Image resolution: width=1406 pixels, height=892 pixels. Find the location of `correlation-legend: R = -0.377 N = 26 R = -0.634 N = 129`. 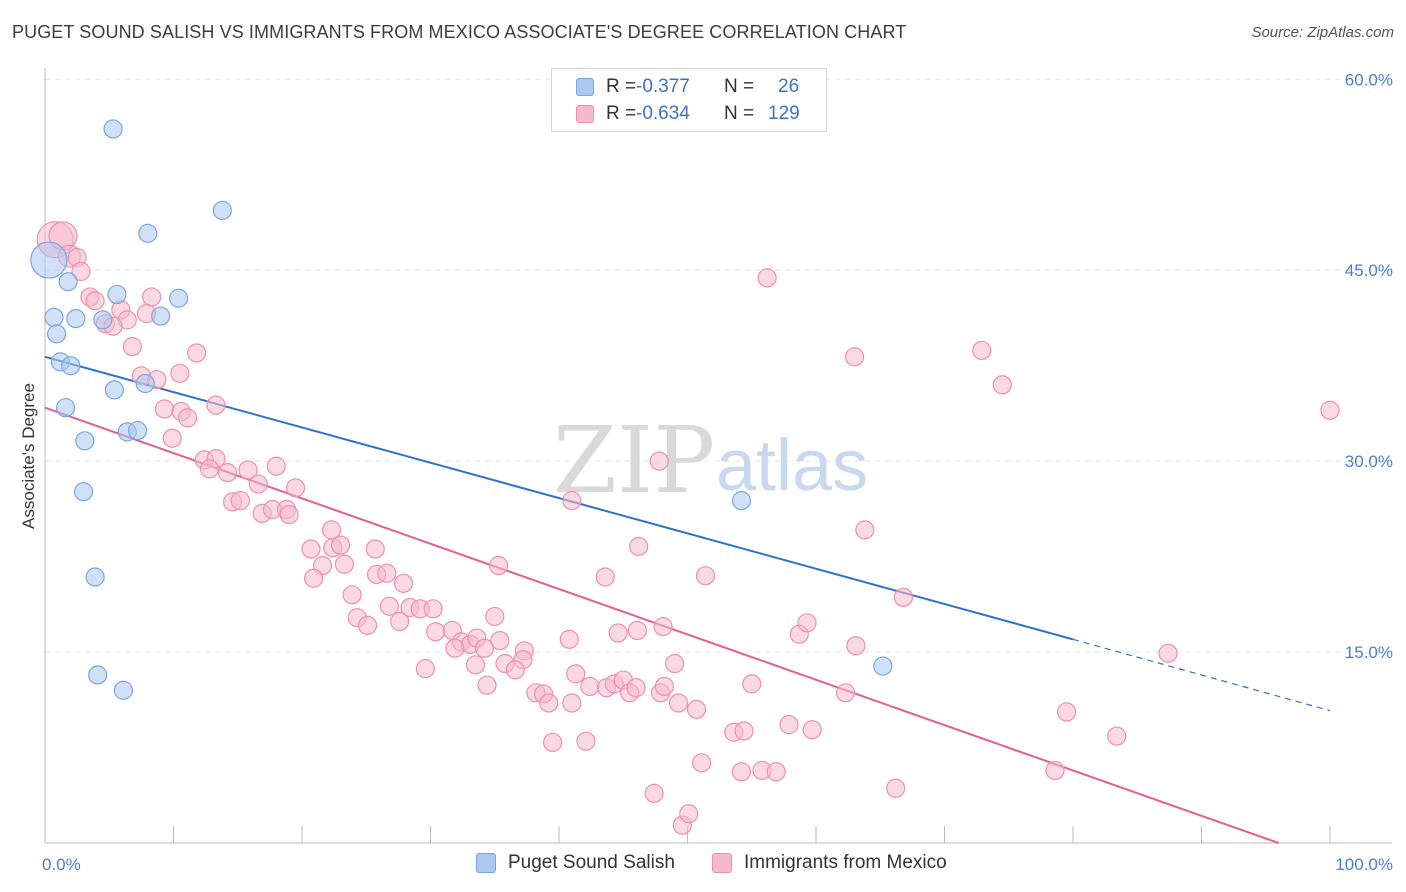

correlation-legend: R = -0.377 N = 26 R = -0.634 N = 129 is located at coordinates (689, 100).